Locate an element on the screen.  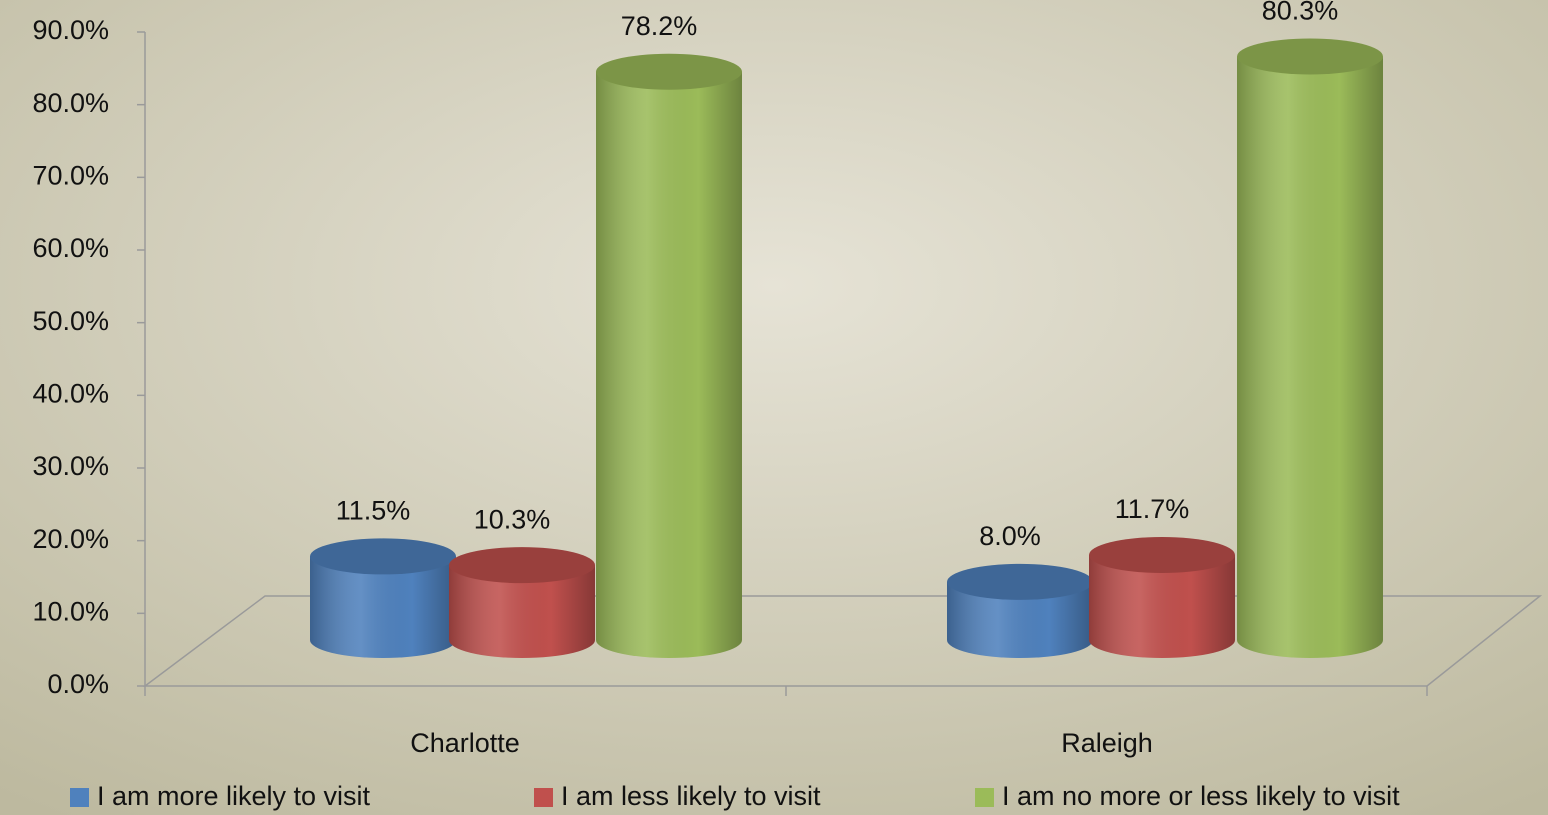
y-tick-label: 20.0% is located at coordinates (70, 539).